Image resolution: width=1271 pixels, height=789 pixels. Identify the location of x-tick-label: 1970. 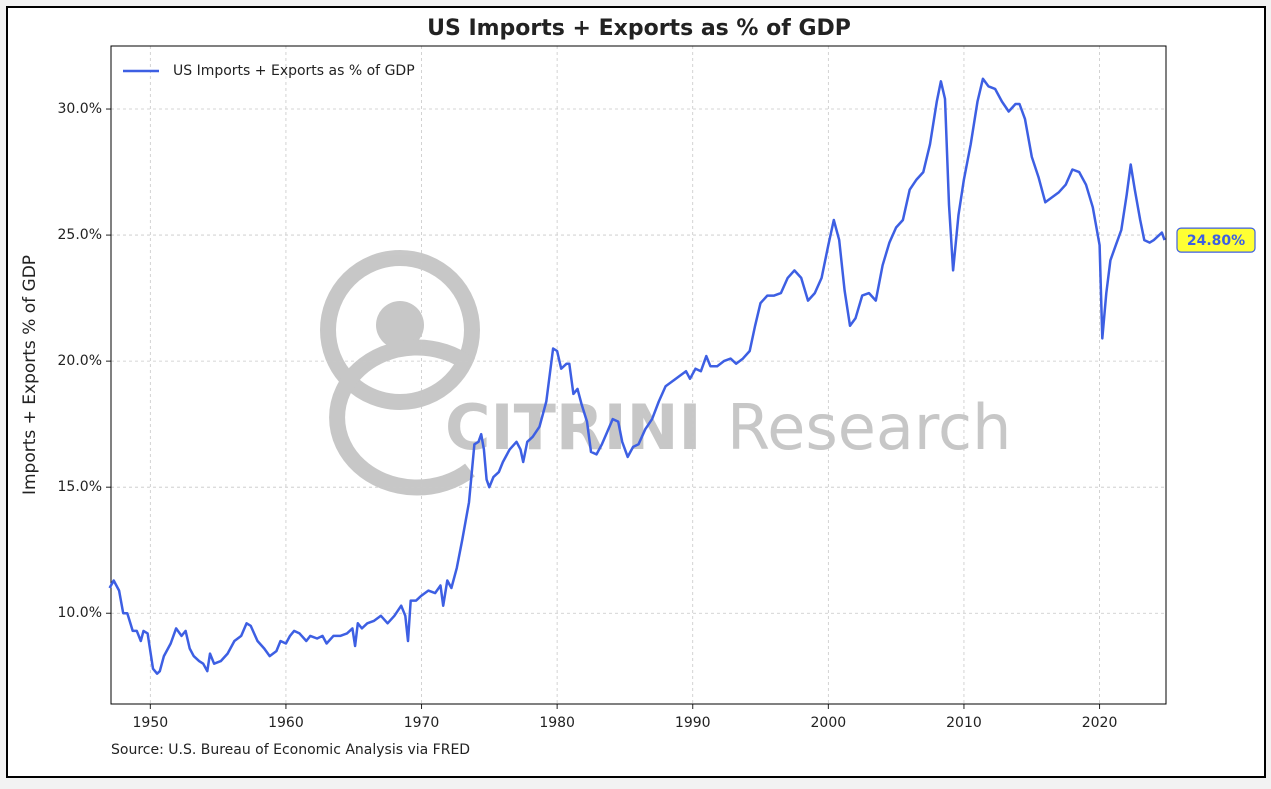
(422, 723).